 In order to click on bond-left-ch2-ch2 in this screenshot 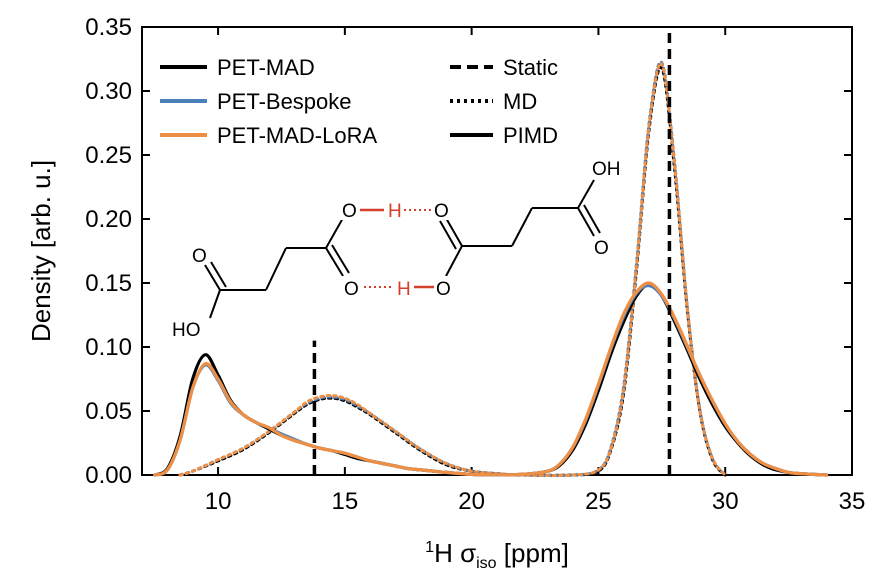, I will do `click(276, 269)`.